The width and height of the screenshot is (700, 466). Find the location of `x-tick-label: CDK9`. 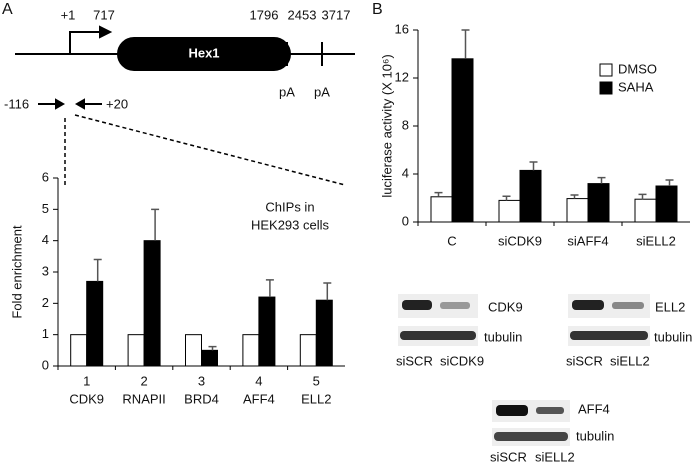

x-tick-label: CDK9 is located at coordinates (86, 398).